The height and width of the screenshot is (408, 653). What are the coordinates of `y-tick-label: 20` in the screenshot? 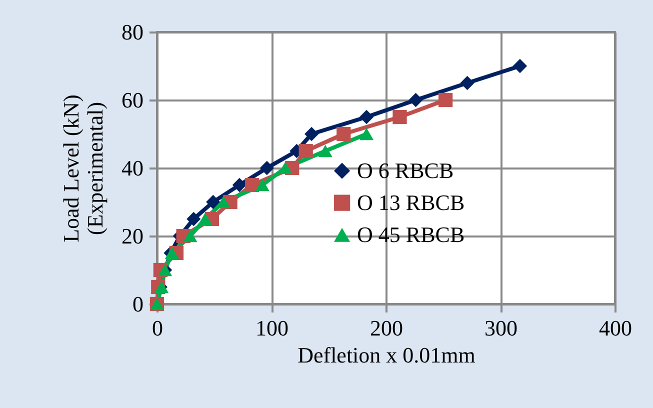 It's located at (133, 236).